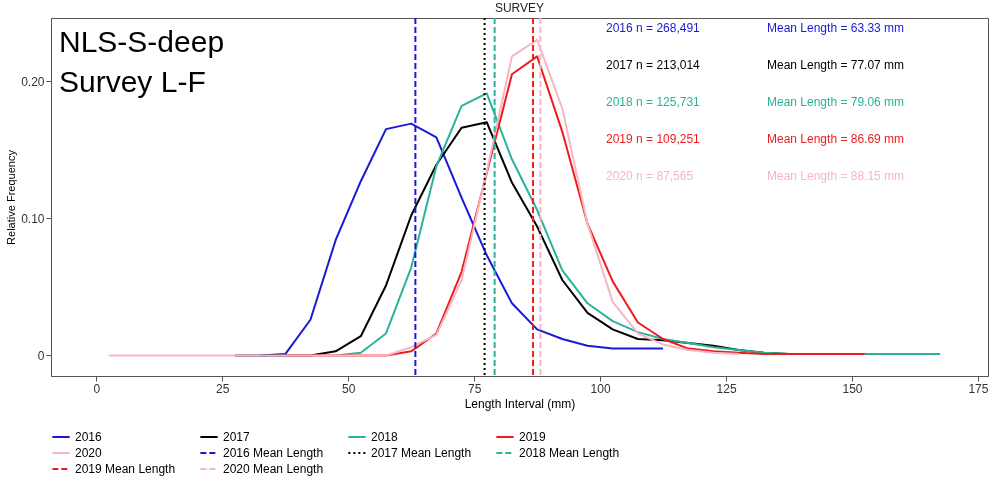 The width and height of the screenshot is (1004, 479). I want to click on x-tick-label: 175, so click(978, 388).